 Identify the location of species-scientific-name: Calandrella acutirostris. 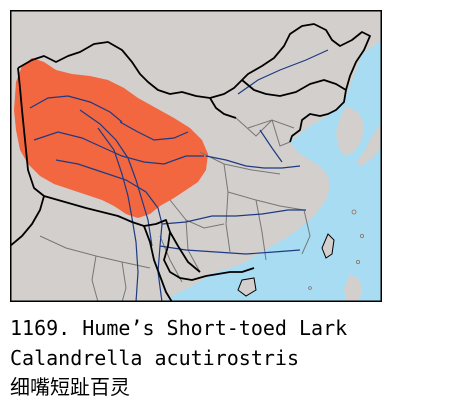
(154, 358).